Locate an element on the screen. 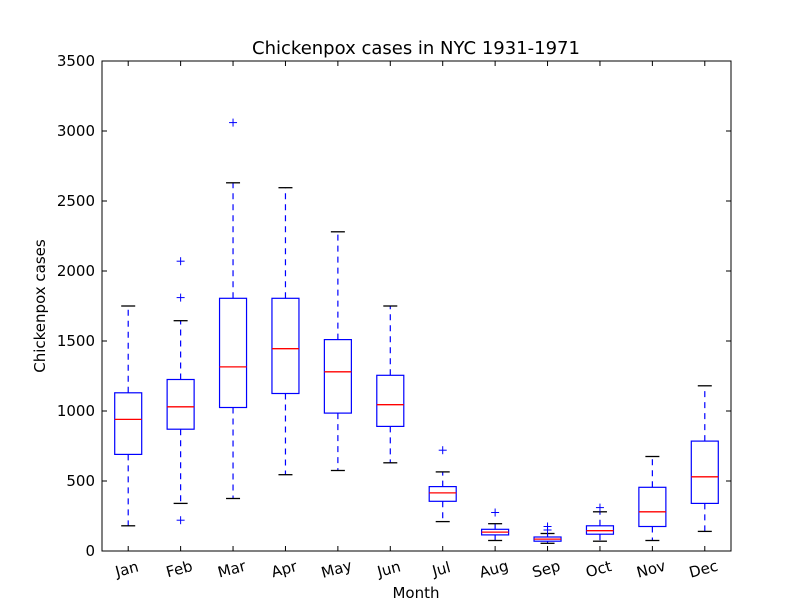 This screenshot has height=612, width=812. box-nov is located at coordinates (652, 498).